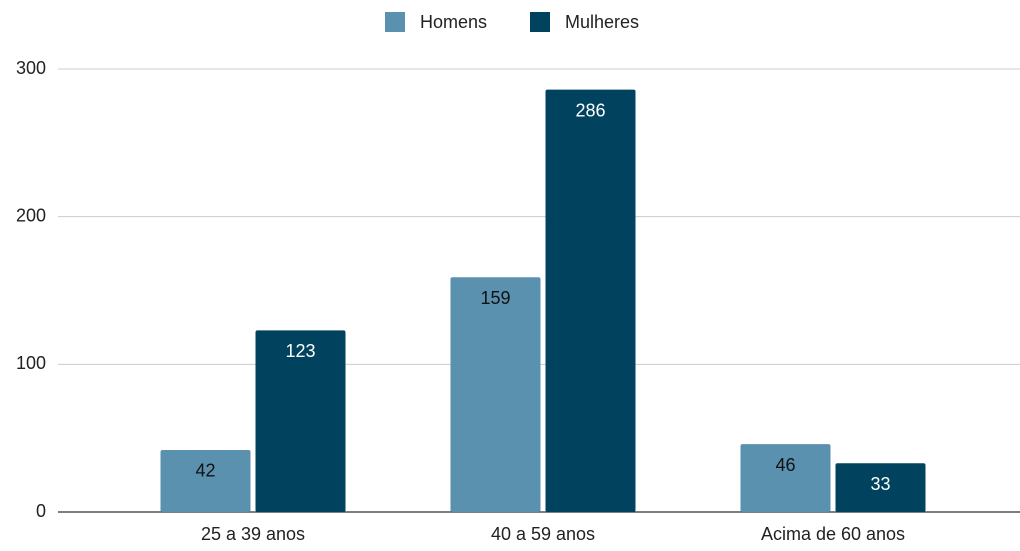 The image size is (1020, 551). I want to click on value-label: 286, so click(590, 110).